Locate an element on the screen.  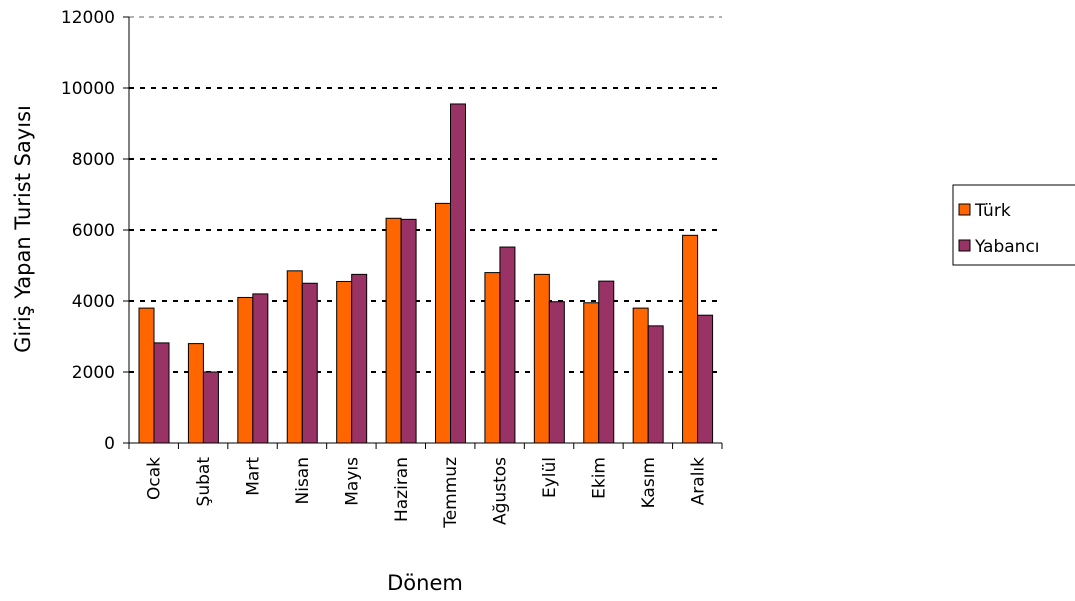
x-category-label: Ağustos is located at coordinates (501, 491).